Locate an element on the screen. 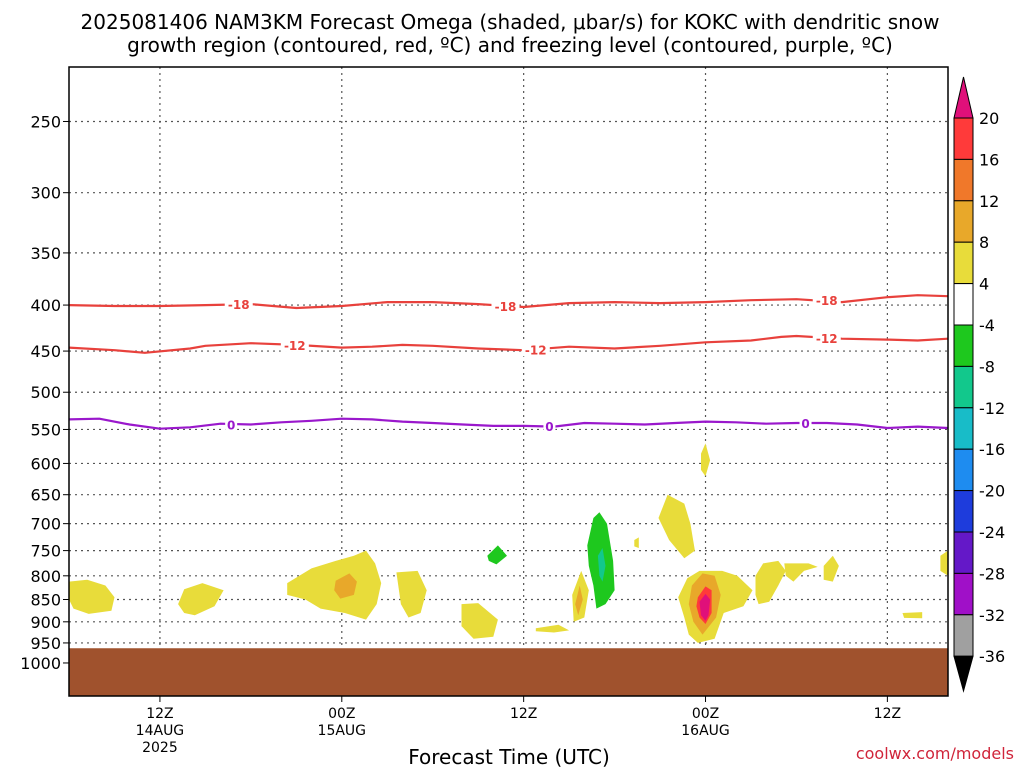  x-tick-label: 00Z is located at coordinates (341, 714).